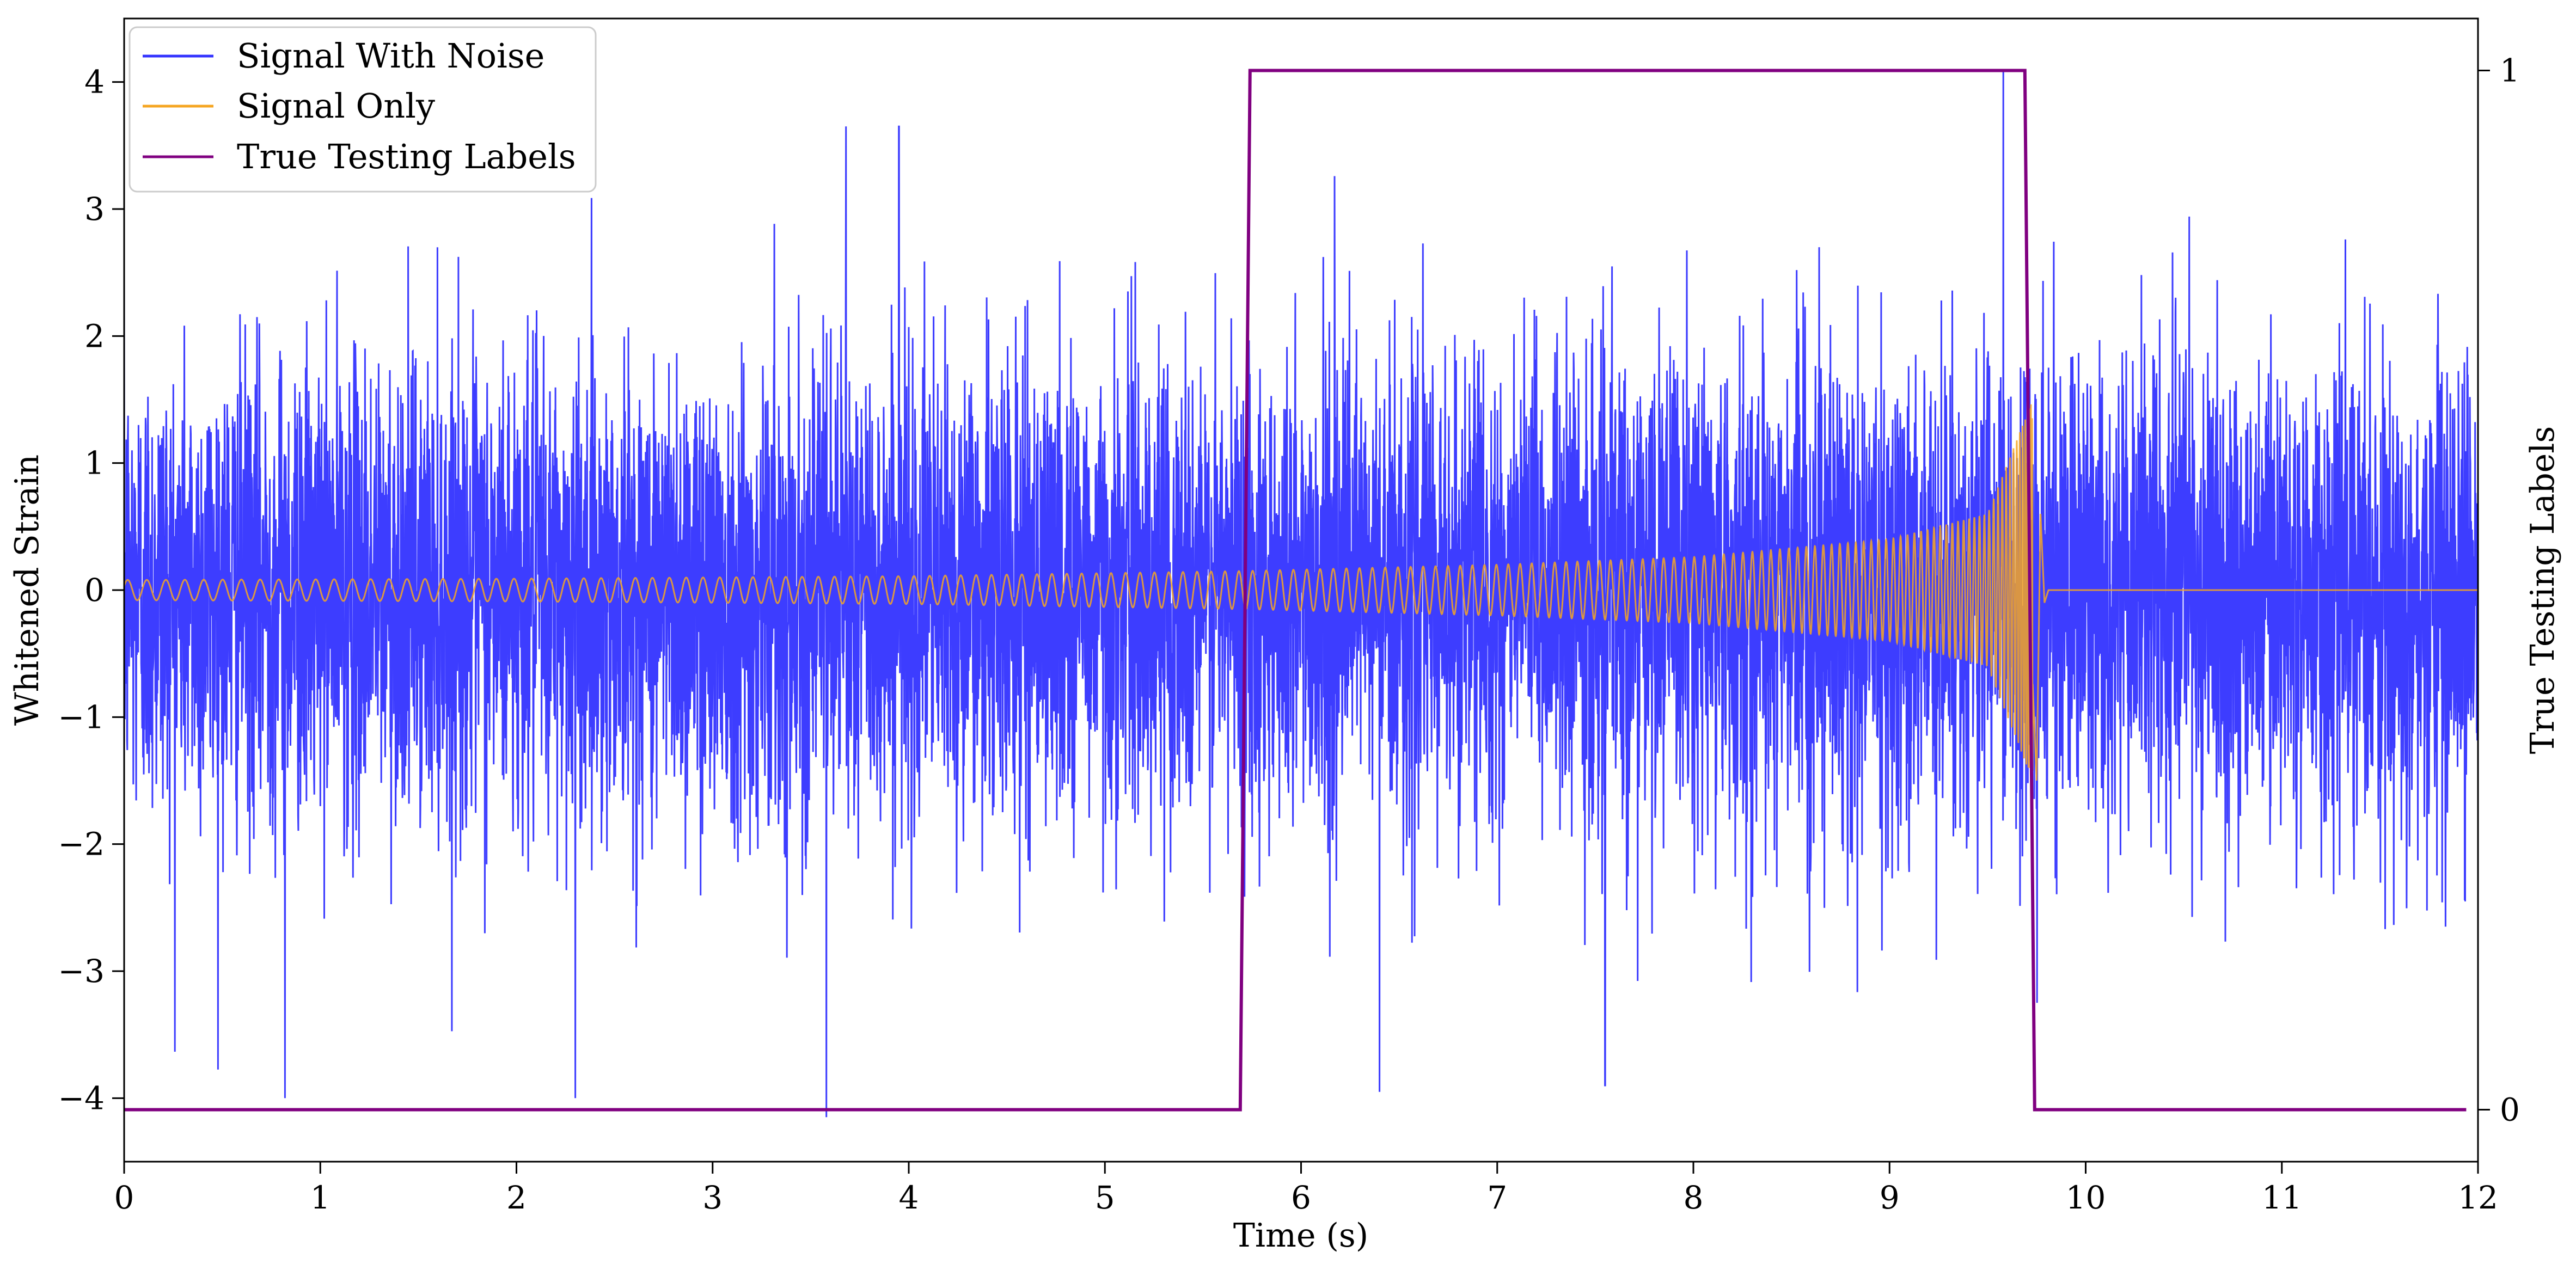 The width and height of the screenshot is (2576, 1270). What do you see at coordinates (320, 1197) in the screenshot?
I see `x-tick-label: 1` at bounding box center [320, 1197].